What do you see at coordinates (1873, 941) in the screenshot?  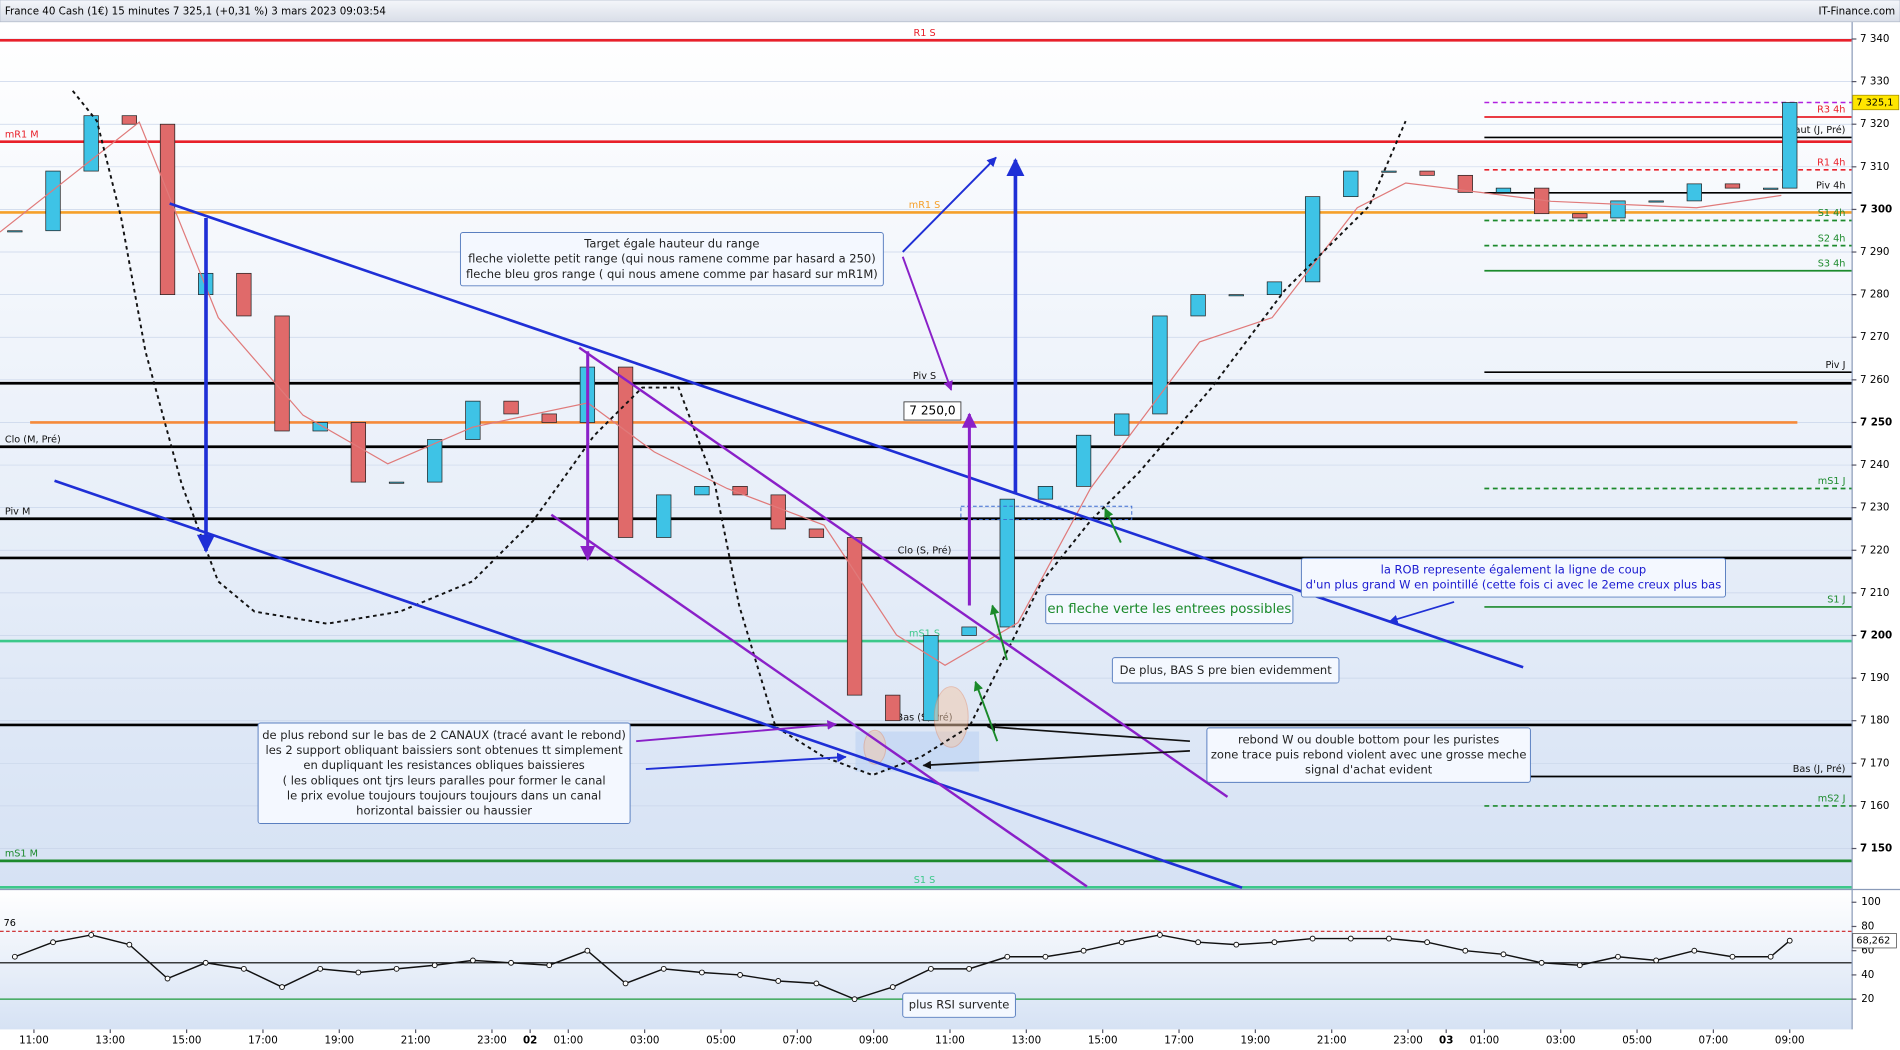 I see `rsi-badge-label: 68,262` at bounding box center [1873, 941].